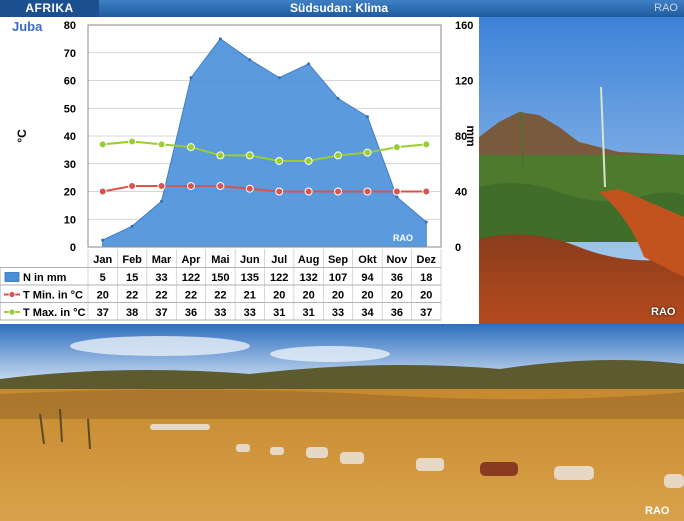  I want to click on month-label: Mai, so click(220, 260).